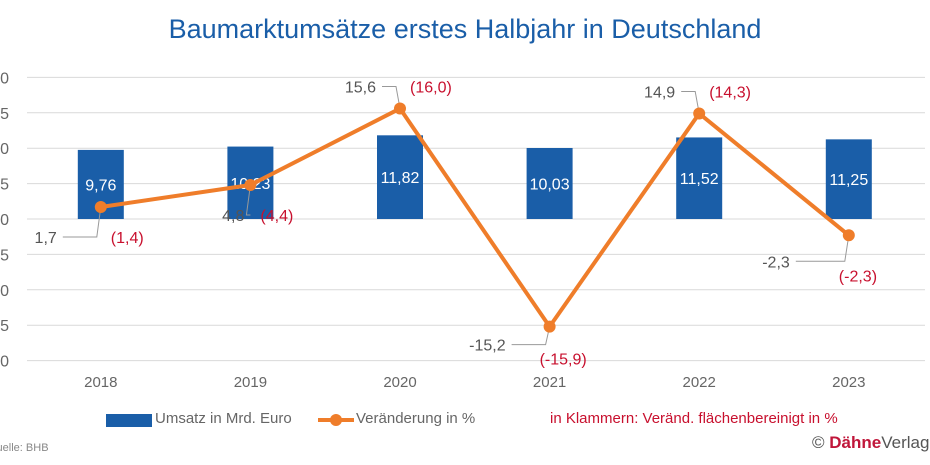 The height and width of the screenshot is (465, 930). I want to click on adjusted-value-label: (-15,9), so click(563, 360).